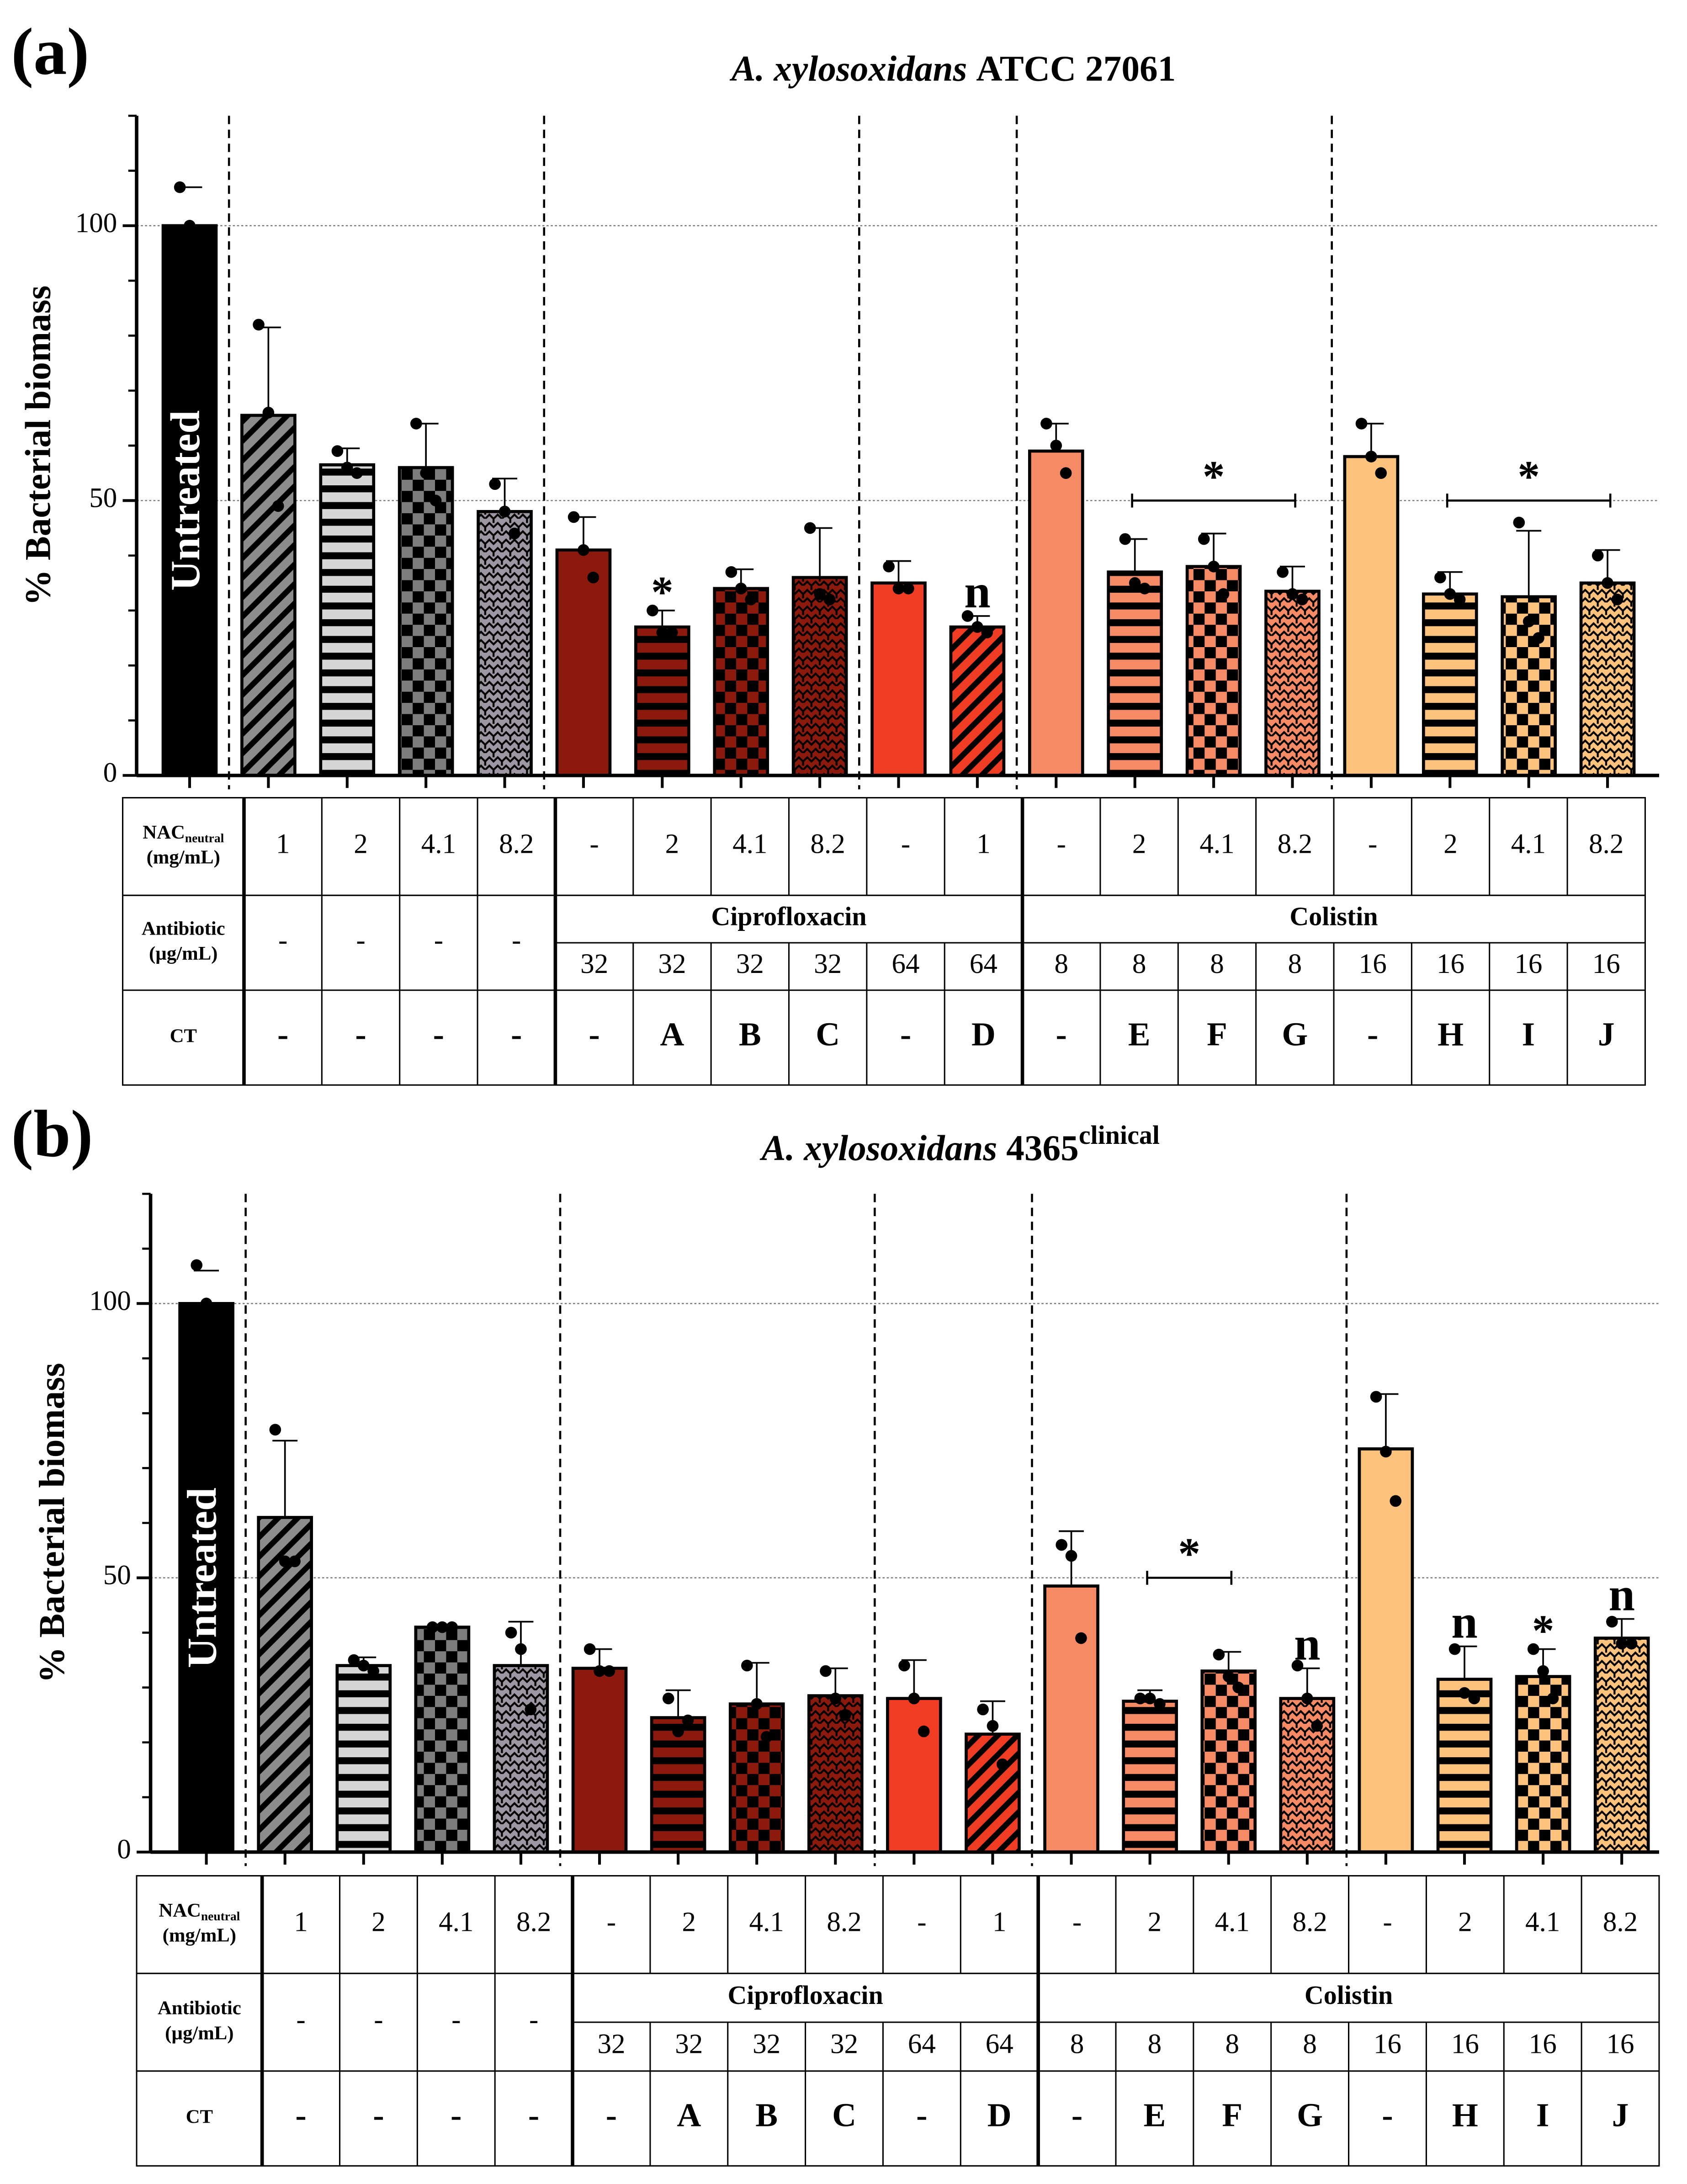 This screenshot has height=2184, width=1687. Describe the element at coordinates (767, 2114) in the screenshot. I see `table-cell: B` at that location.